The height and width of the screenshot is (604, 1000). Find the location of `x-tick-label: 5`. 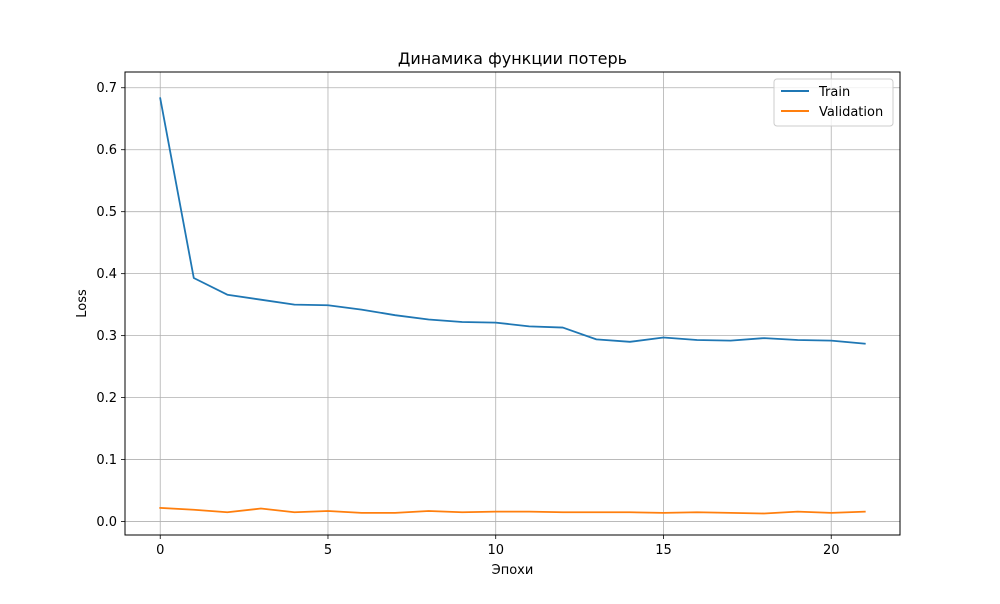

x-tick-label: 5 is located at coordinates (328, 550).